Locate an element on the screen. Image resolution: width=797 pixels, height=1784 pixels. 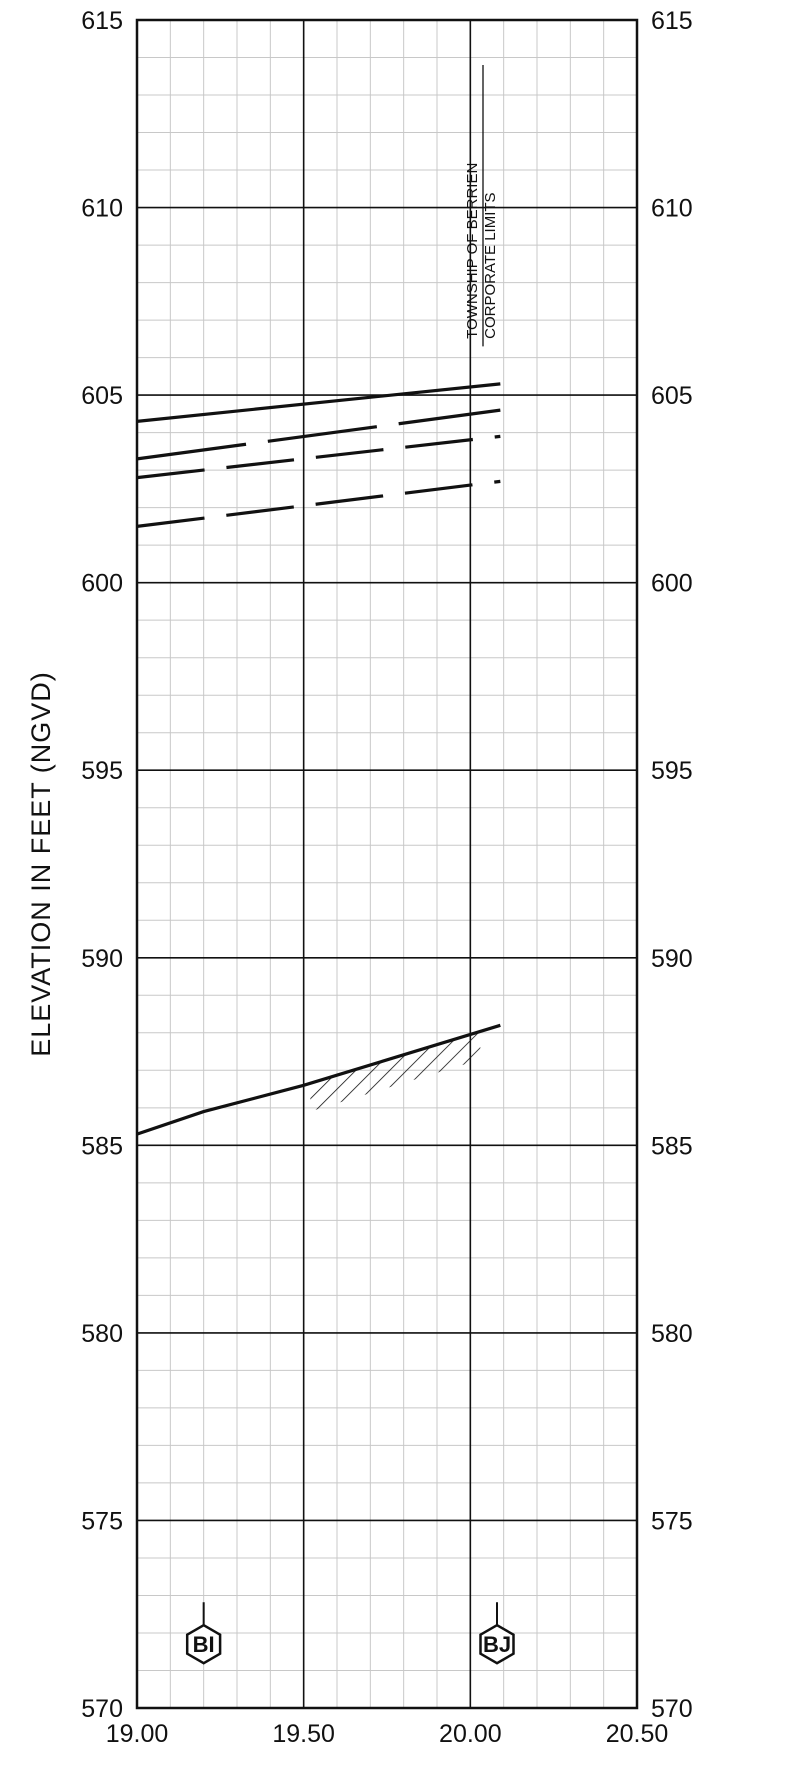
streambed is located at coordinates (318, 1079).